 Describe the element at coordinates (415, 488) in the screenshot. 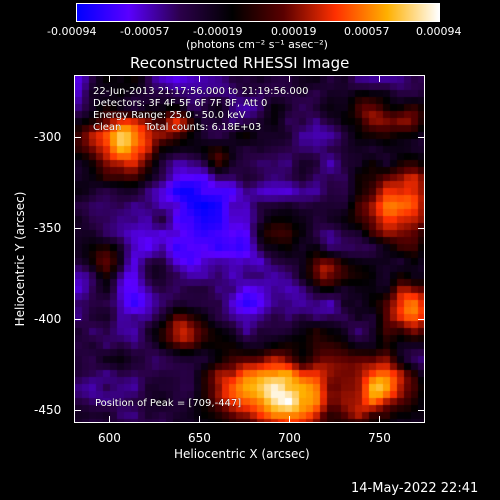

I see `footer-date: 14-May-2022 22:41` at that location.